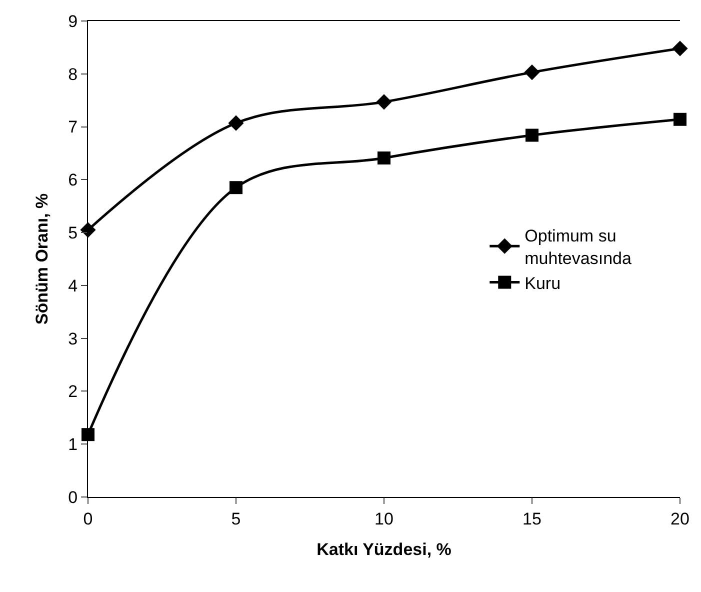 This screenshot has height=592, width=701. Describe the element at coordinates (578, 247) in the screenshot. I see `legend-label: Optimum su muhtevasında` at that location.